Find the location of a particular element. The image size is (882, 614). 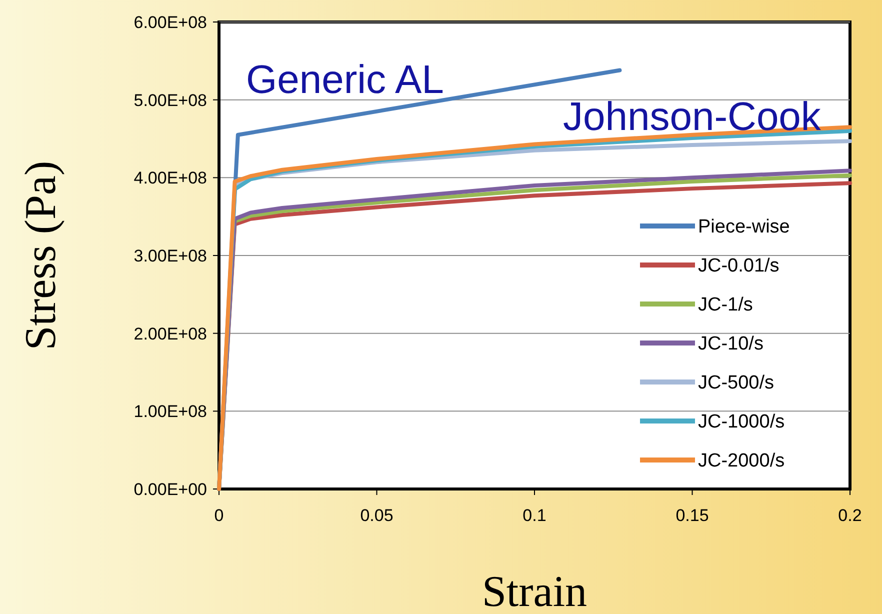

y-tick-label: 5.00E+08 is located at coordinates (170, 100).